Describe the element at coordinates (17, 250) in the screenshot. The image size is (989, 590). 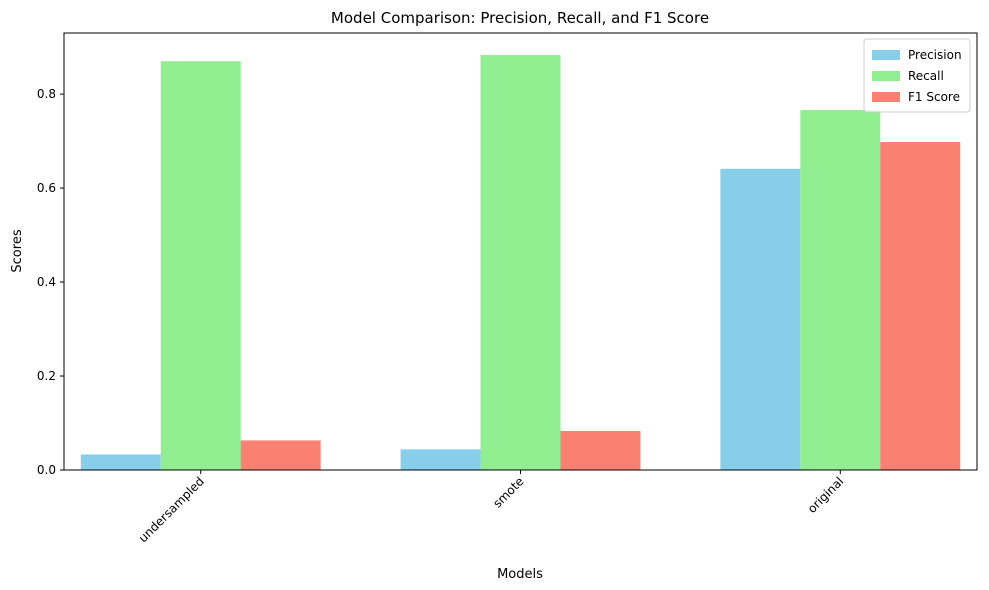
I see `y-axis-label: Scores` at that location.